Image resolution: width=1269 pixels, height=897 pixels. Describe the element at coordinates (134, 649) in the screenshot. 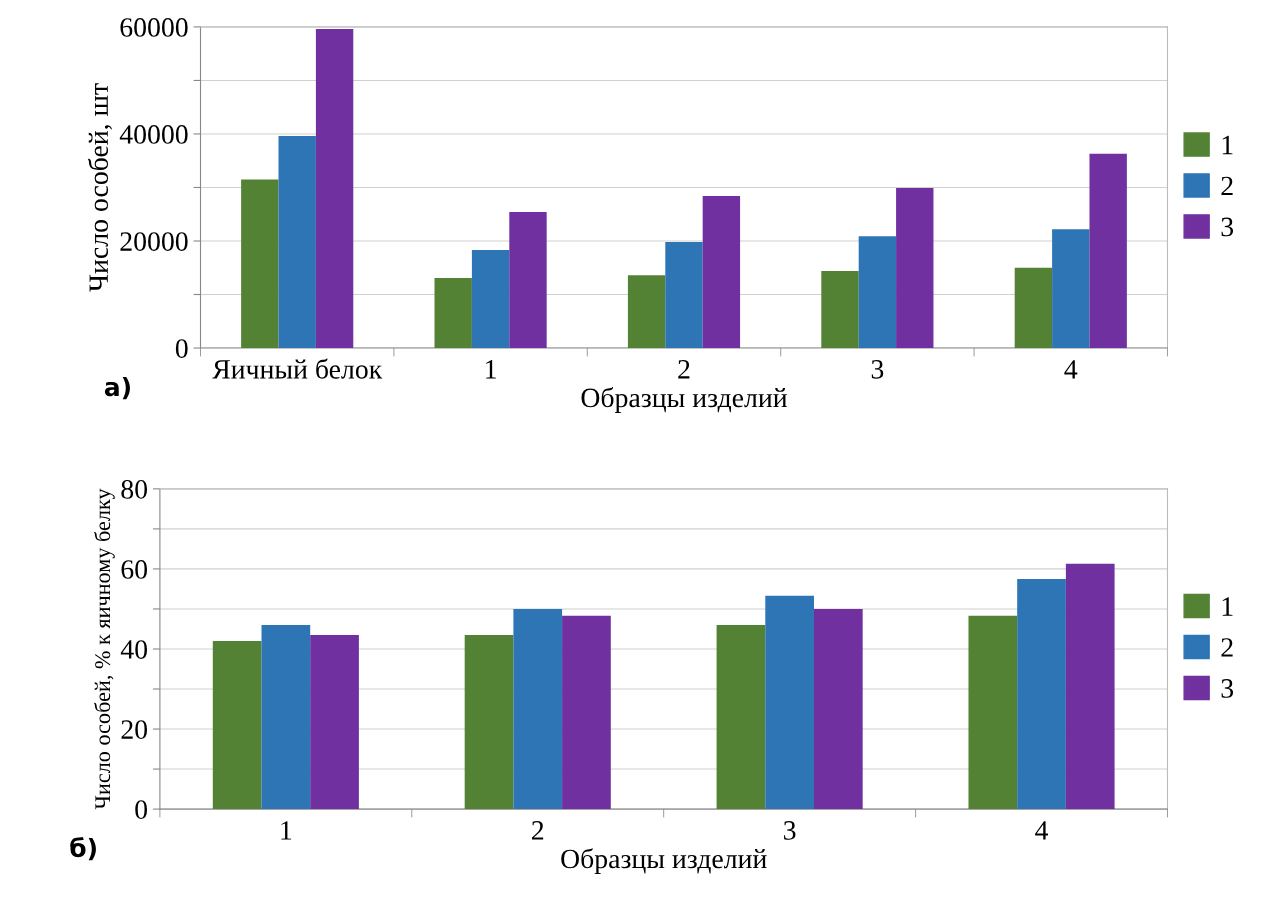

I see `y-tick-label: 40` at that location.